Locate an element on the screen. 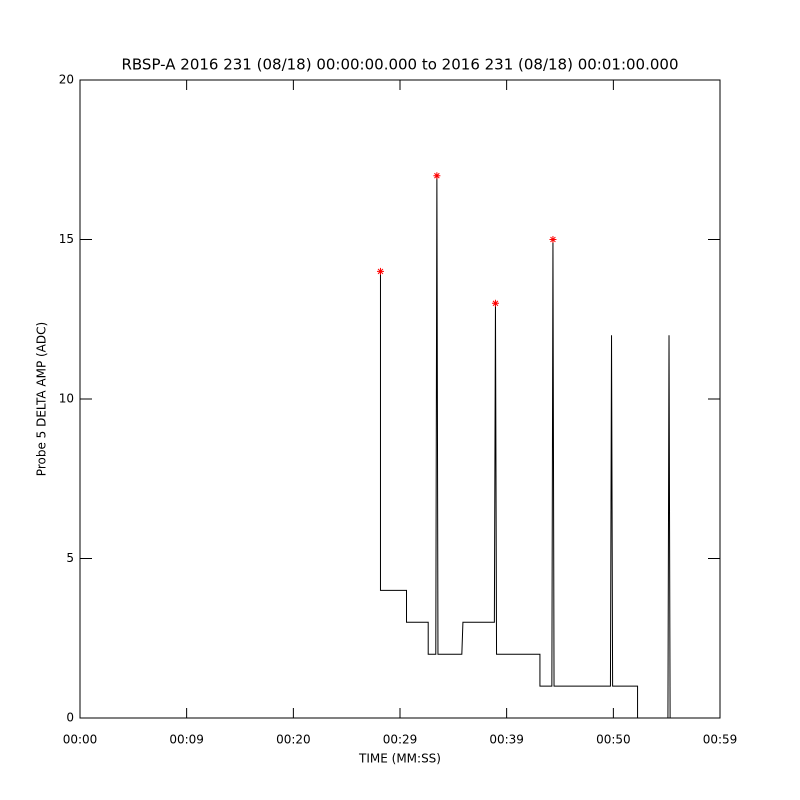 This screenshot has width=800, height=800. y-tick-label: 10 is located at coordinates (66, 399).